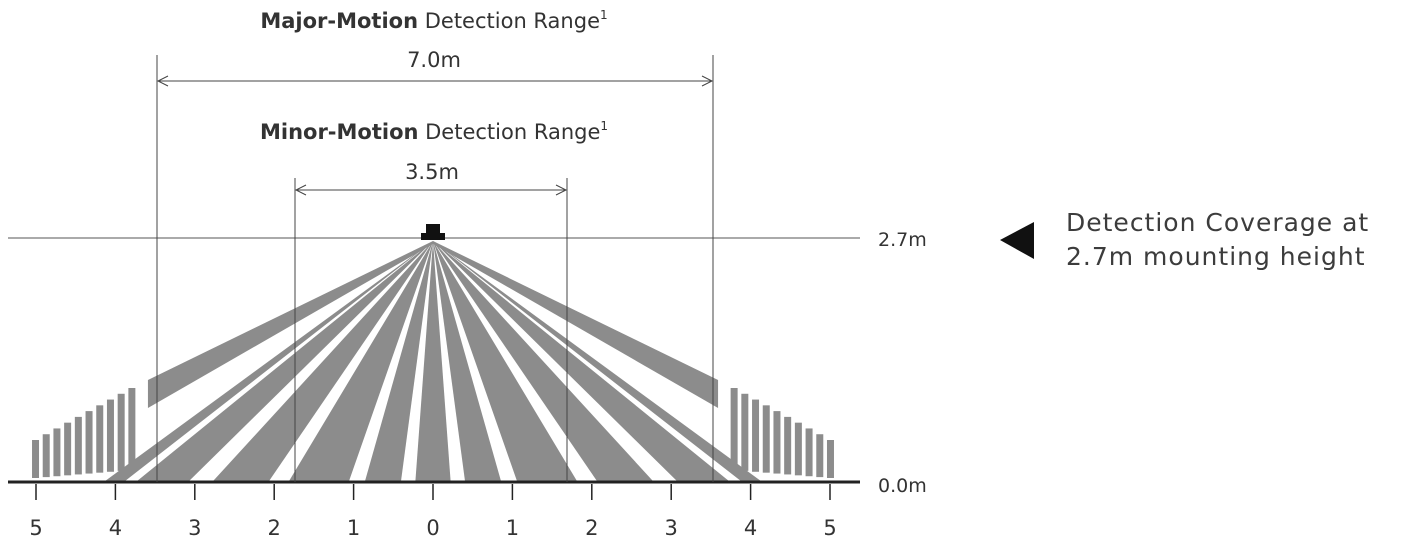 Image resolution: width=1411 pixels, height=547 pixels. Describe the element at coordinates (432, 528) in the screenshot. I see `x-tick-label: 0` at that location.